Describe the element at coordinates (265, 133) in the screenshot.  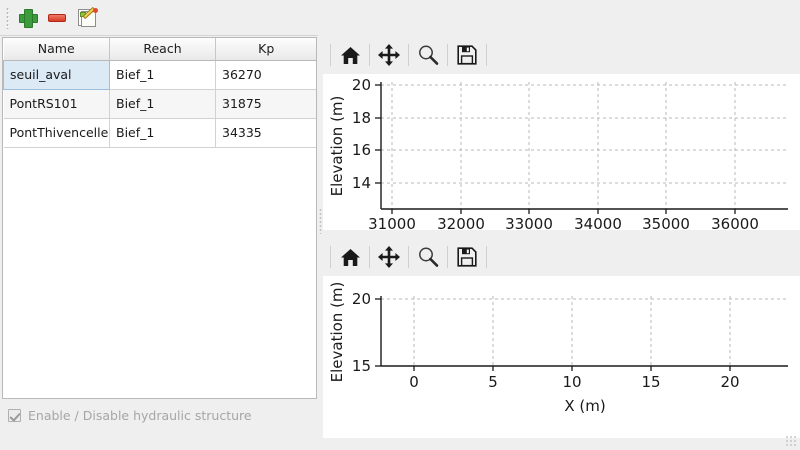
I see `cell-kp: 34335` at that location.